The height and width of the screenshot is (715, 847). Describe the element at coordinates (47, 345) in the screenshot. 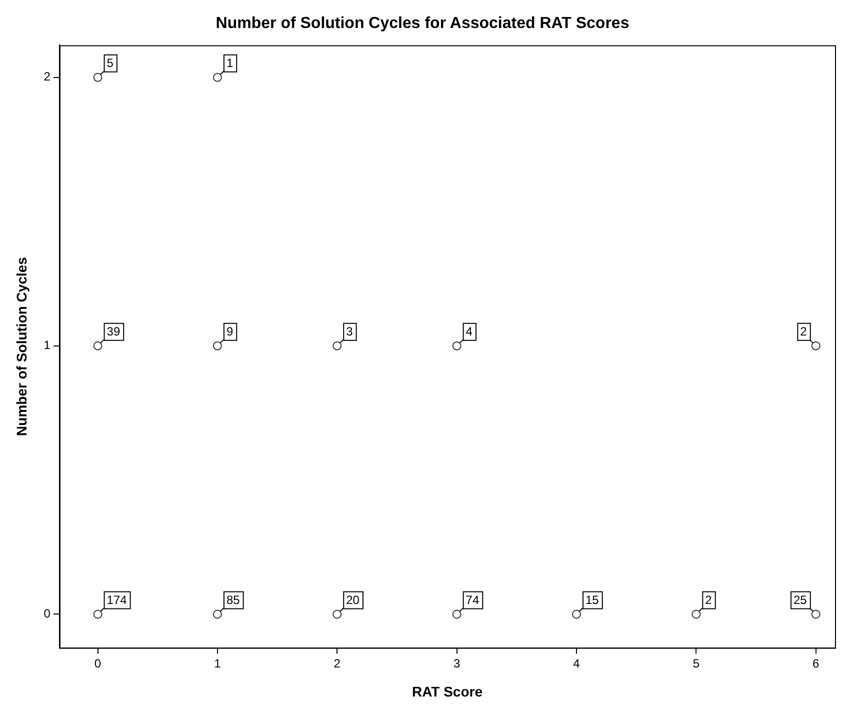

I see `y-tick-label: 1` at that location.